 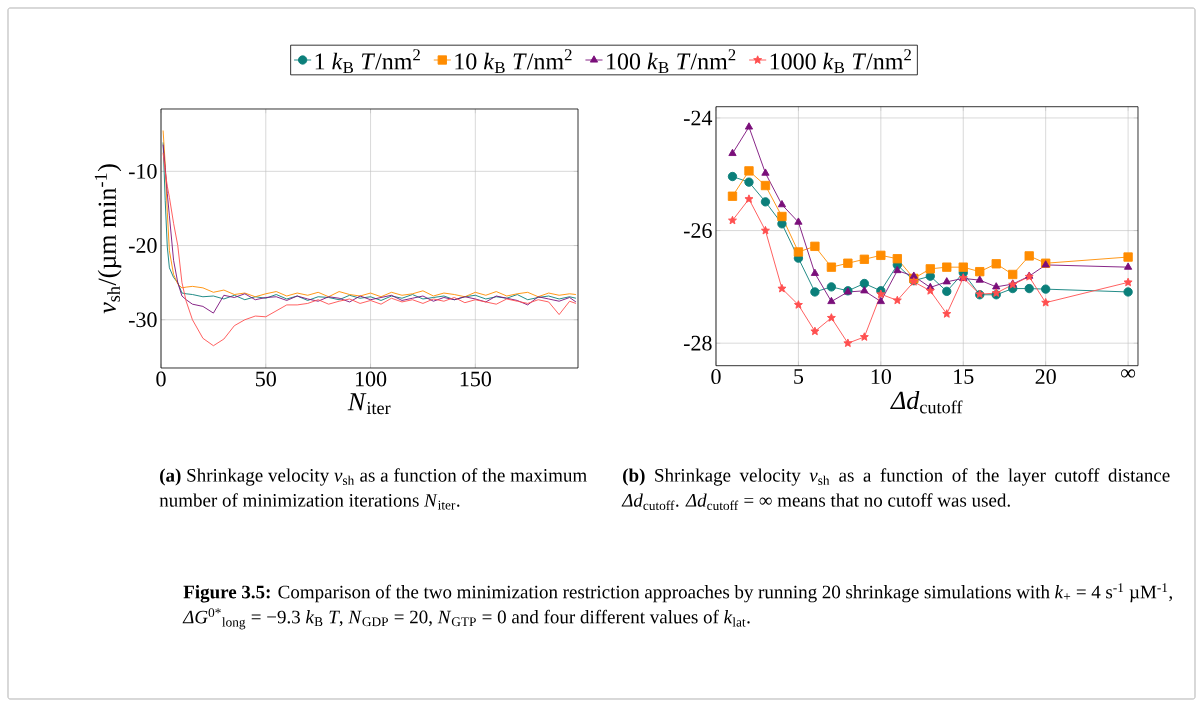 I want to click on x-axis-title: N$_{iter}$, so click(x=369, y=404).